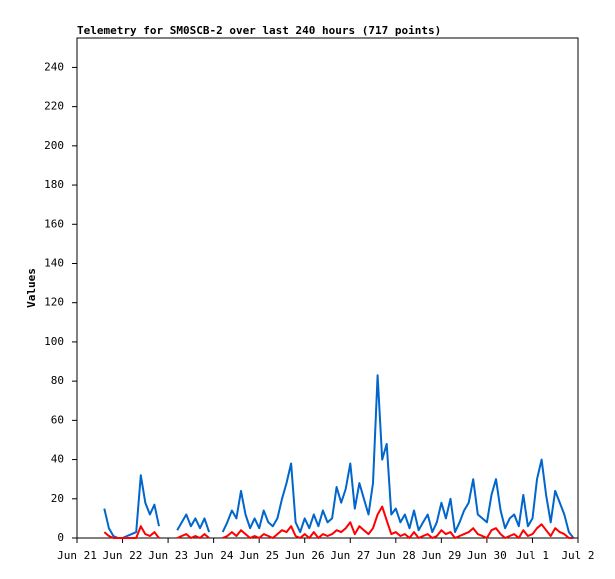 The image size is (615, 579). I want to click on y-tick-label: 60, so click(57, 419).